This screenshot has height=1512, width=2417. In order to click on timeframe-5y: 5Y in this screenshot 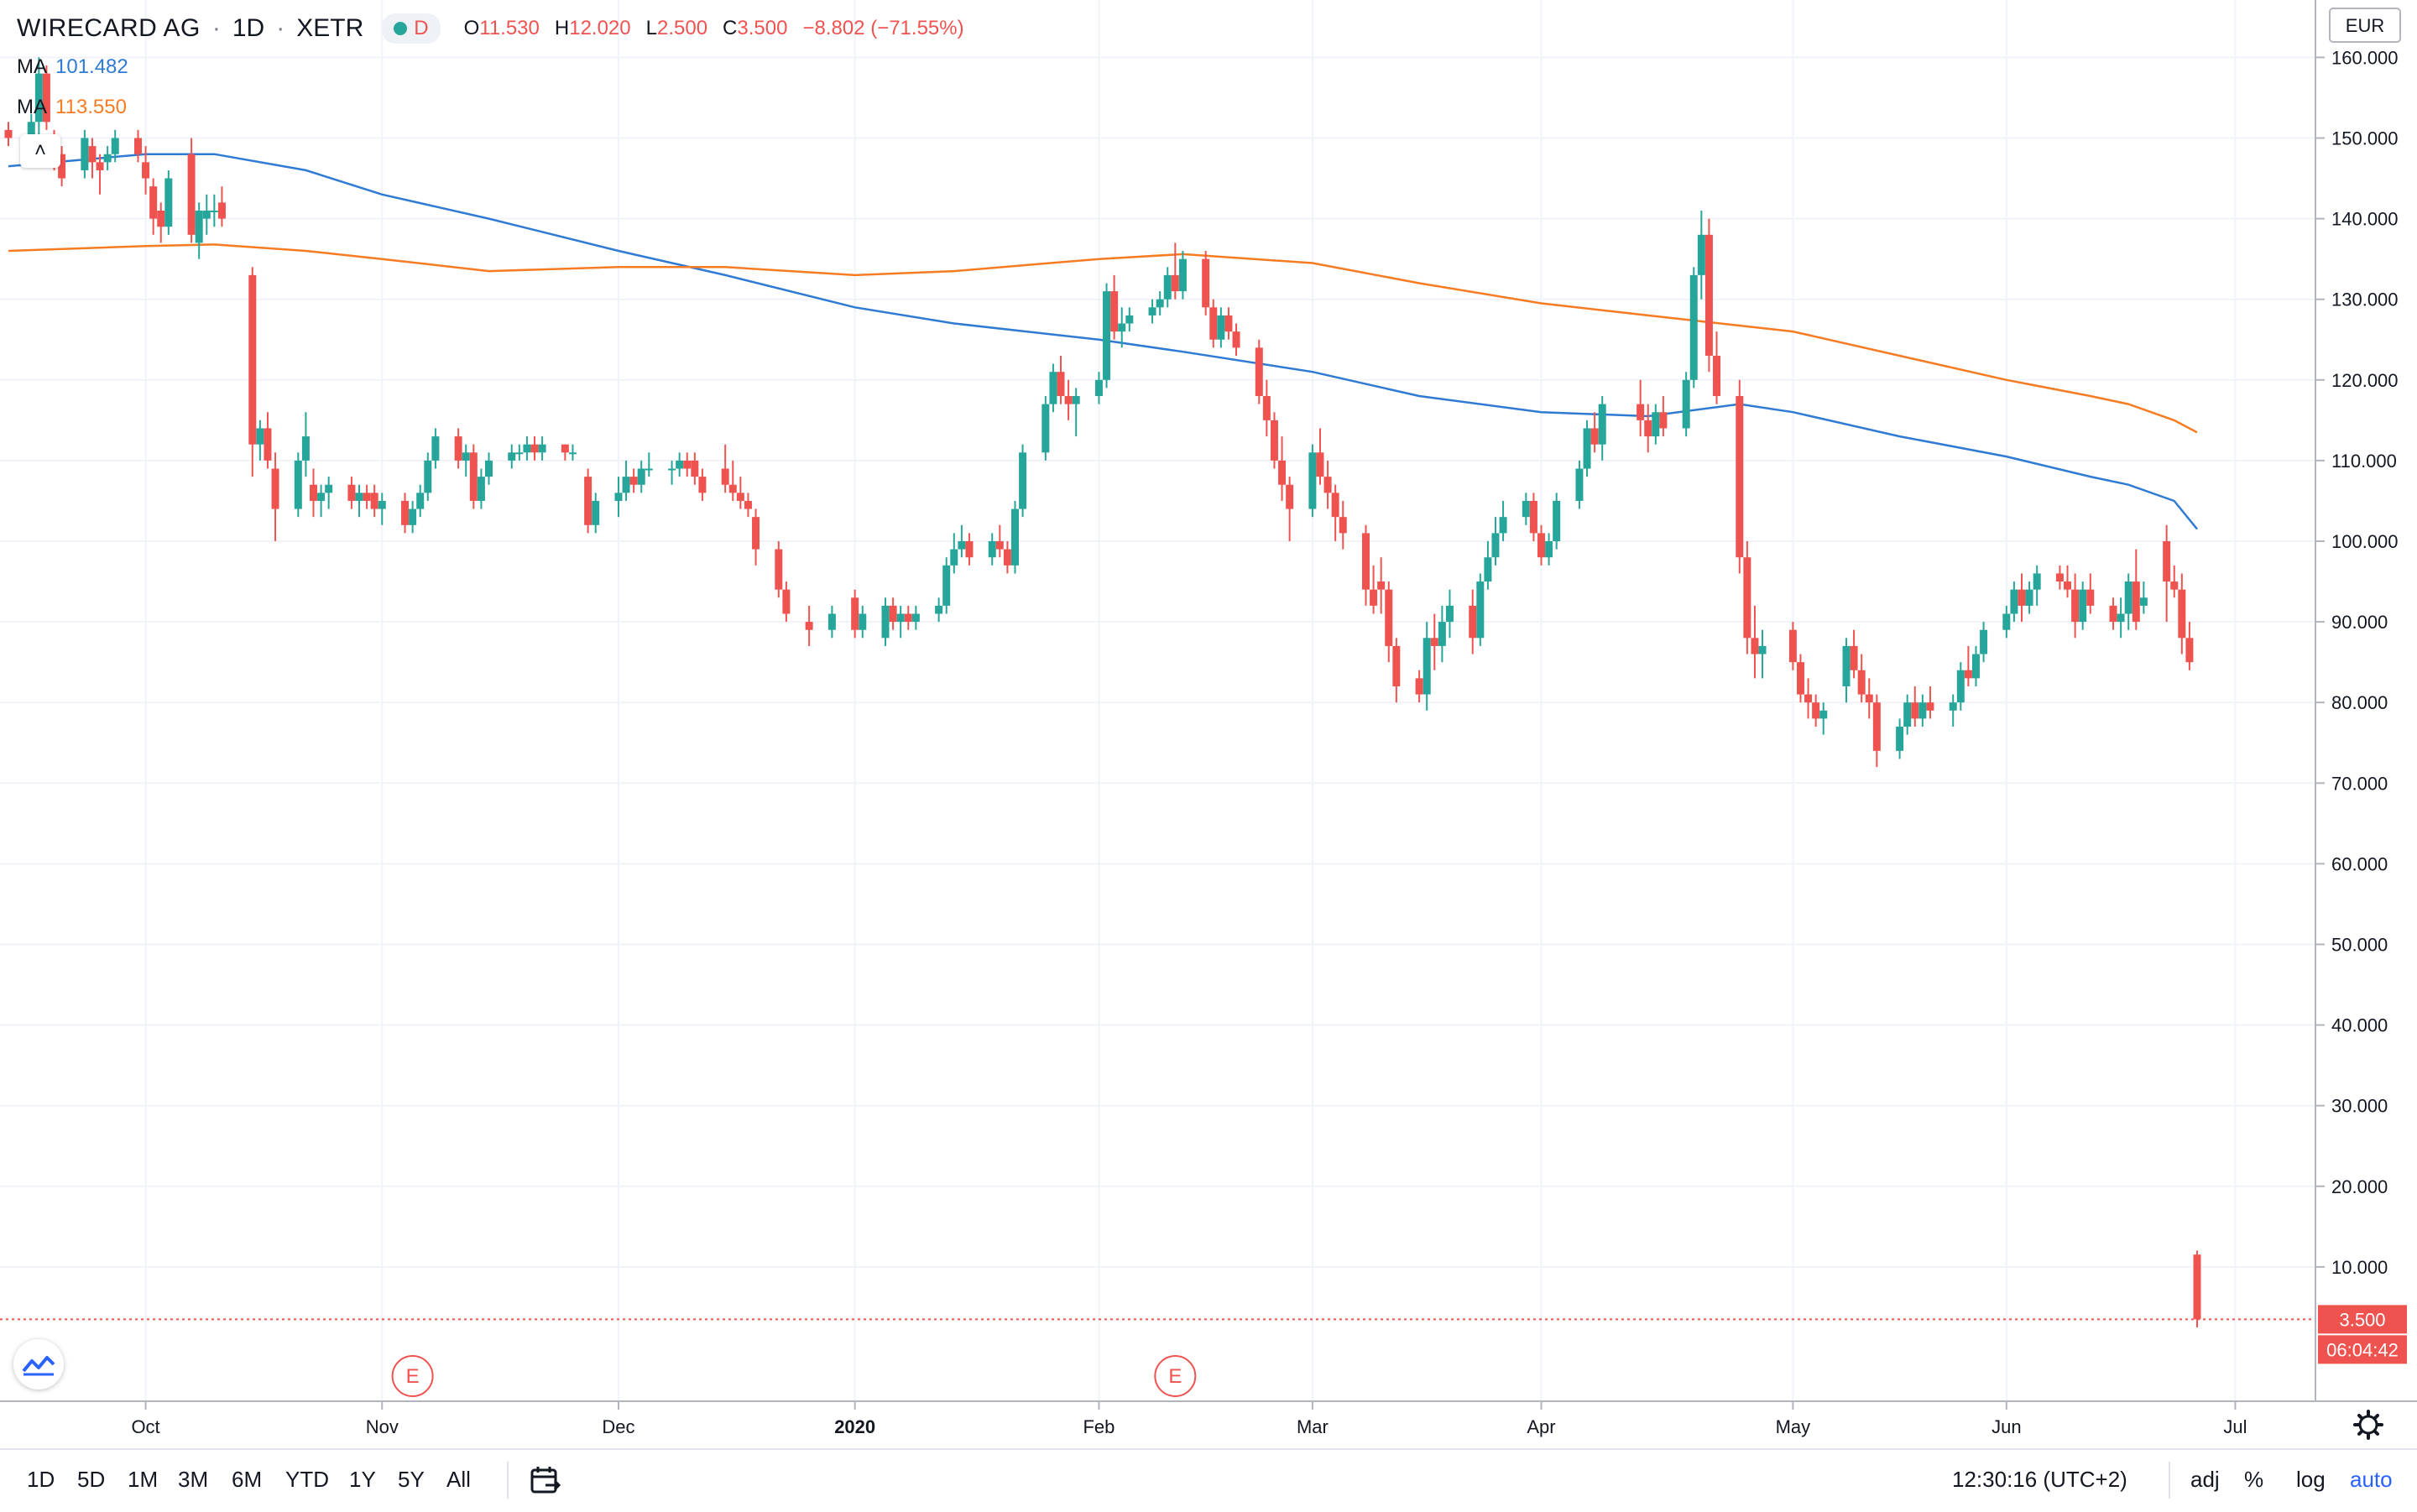, I will do `click(411, 1479)`.